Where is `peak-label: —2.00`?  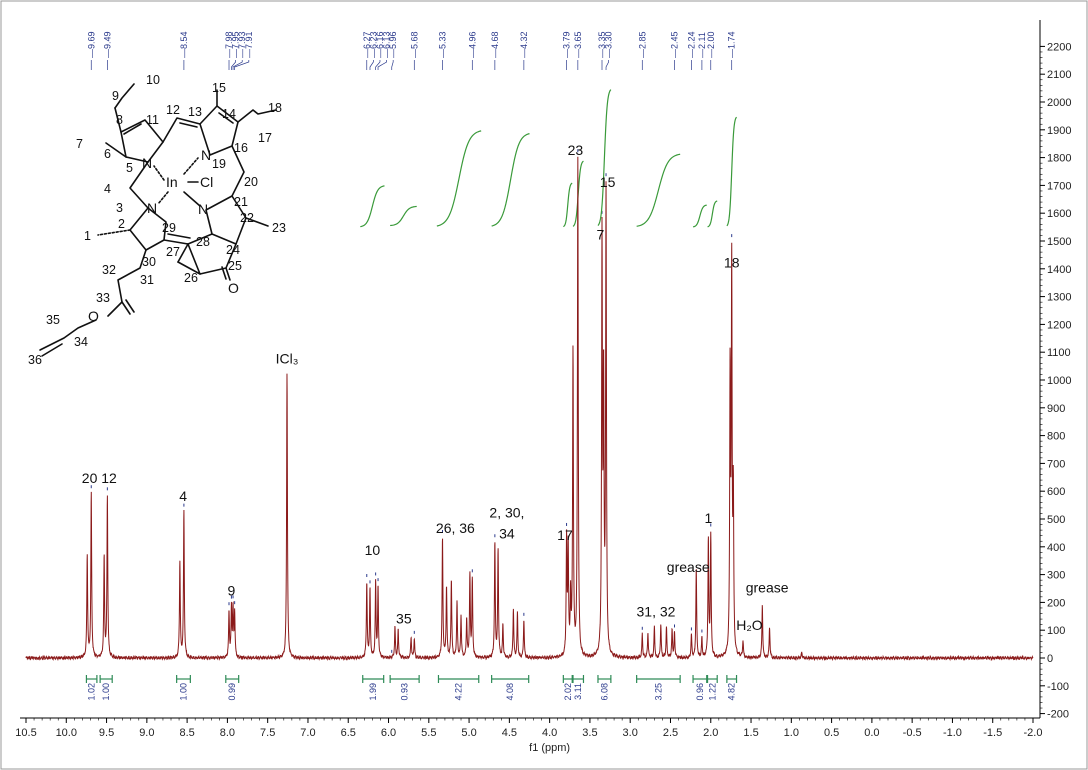
peak-label: —2.00 is located at coordinates (711, 44).